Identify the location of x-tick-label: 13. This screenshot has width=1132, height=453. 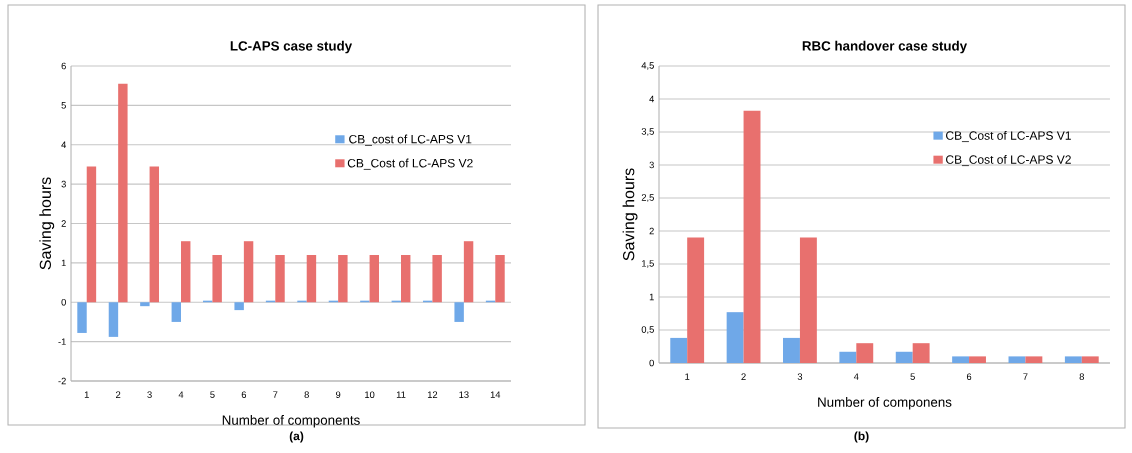
(464, 394).